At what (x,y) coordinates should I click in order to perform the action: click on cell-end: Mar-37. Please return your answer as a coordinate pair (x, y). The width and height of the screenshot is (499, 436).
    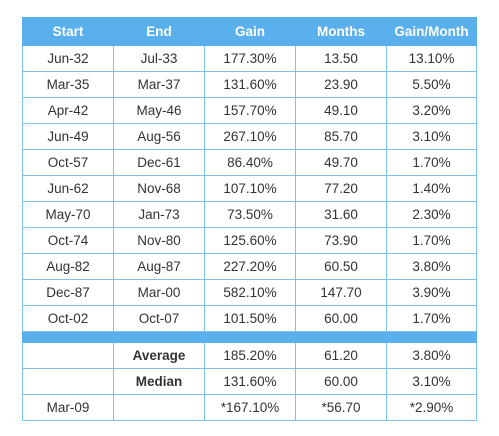
    Looking at the image, I should click on (159, 84).